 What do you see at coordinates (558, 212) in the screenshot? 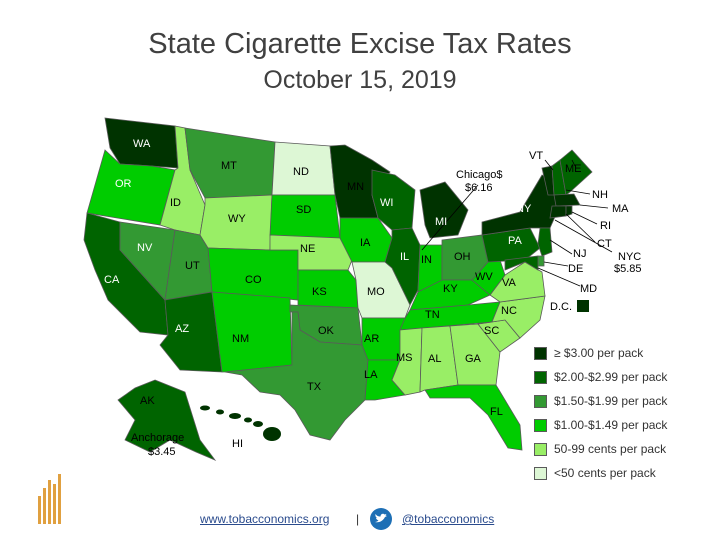
I see `state-ct` at bounding box center [558, 212].